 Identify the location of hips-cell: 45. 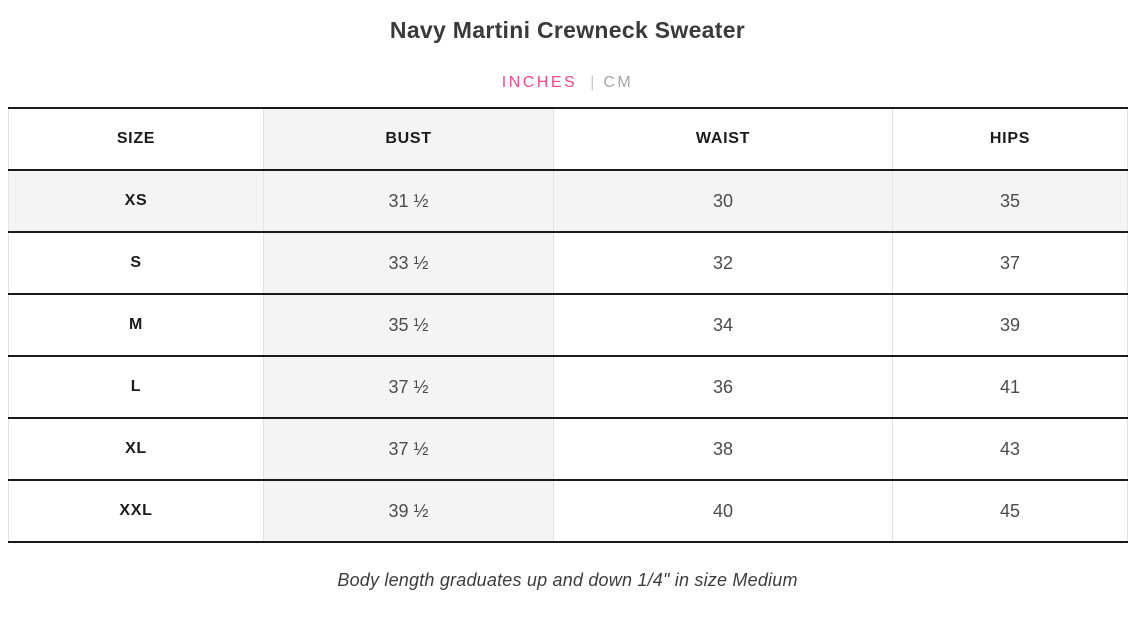
(1010, 511).